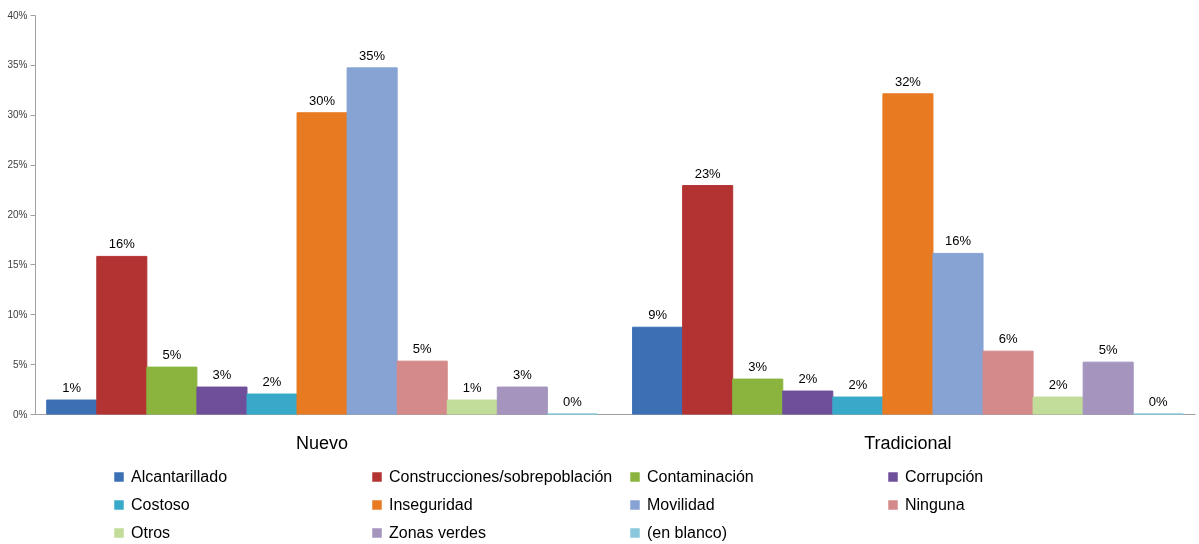 The height and width of the screenshot is (544, 1199). What do you see at coordinates (658, 315) in the screenshot?
I see `data-label: 9%` at bounding box center [658, 315].